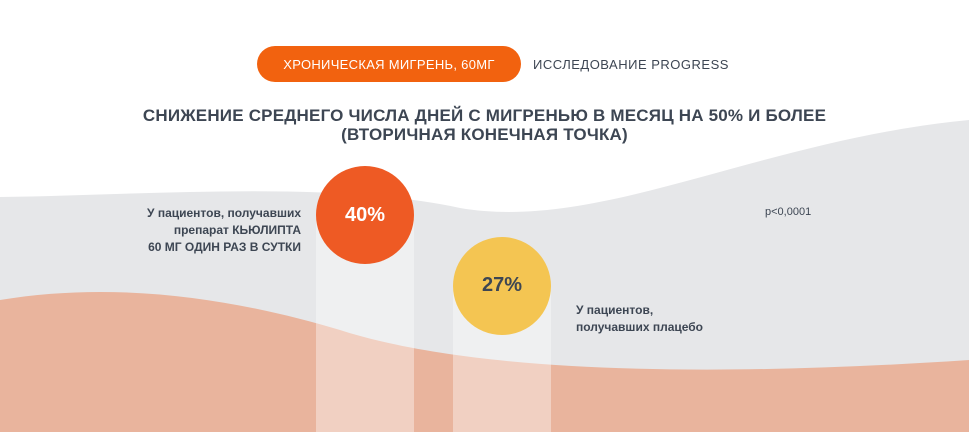 The image size is (969, 432). I want to click on value-circle-placebo: 27%, so click(502, 285).